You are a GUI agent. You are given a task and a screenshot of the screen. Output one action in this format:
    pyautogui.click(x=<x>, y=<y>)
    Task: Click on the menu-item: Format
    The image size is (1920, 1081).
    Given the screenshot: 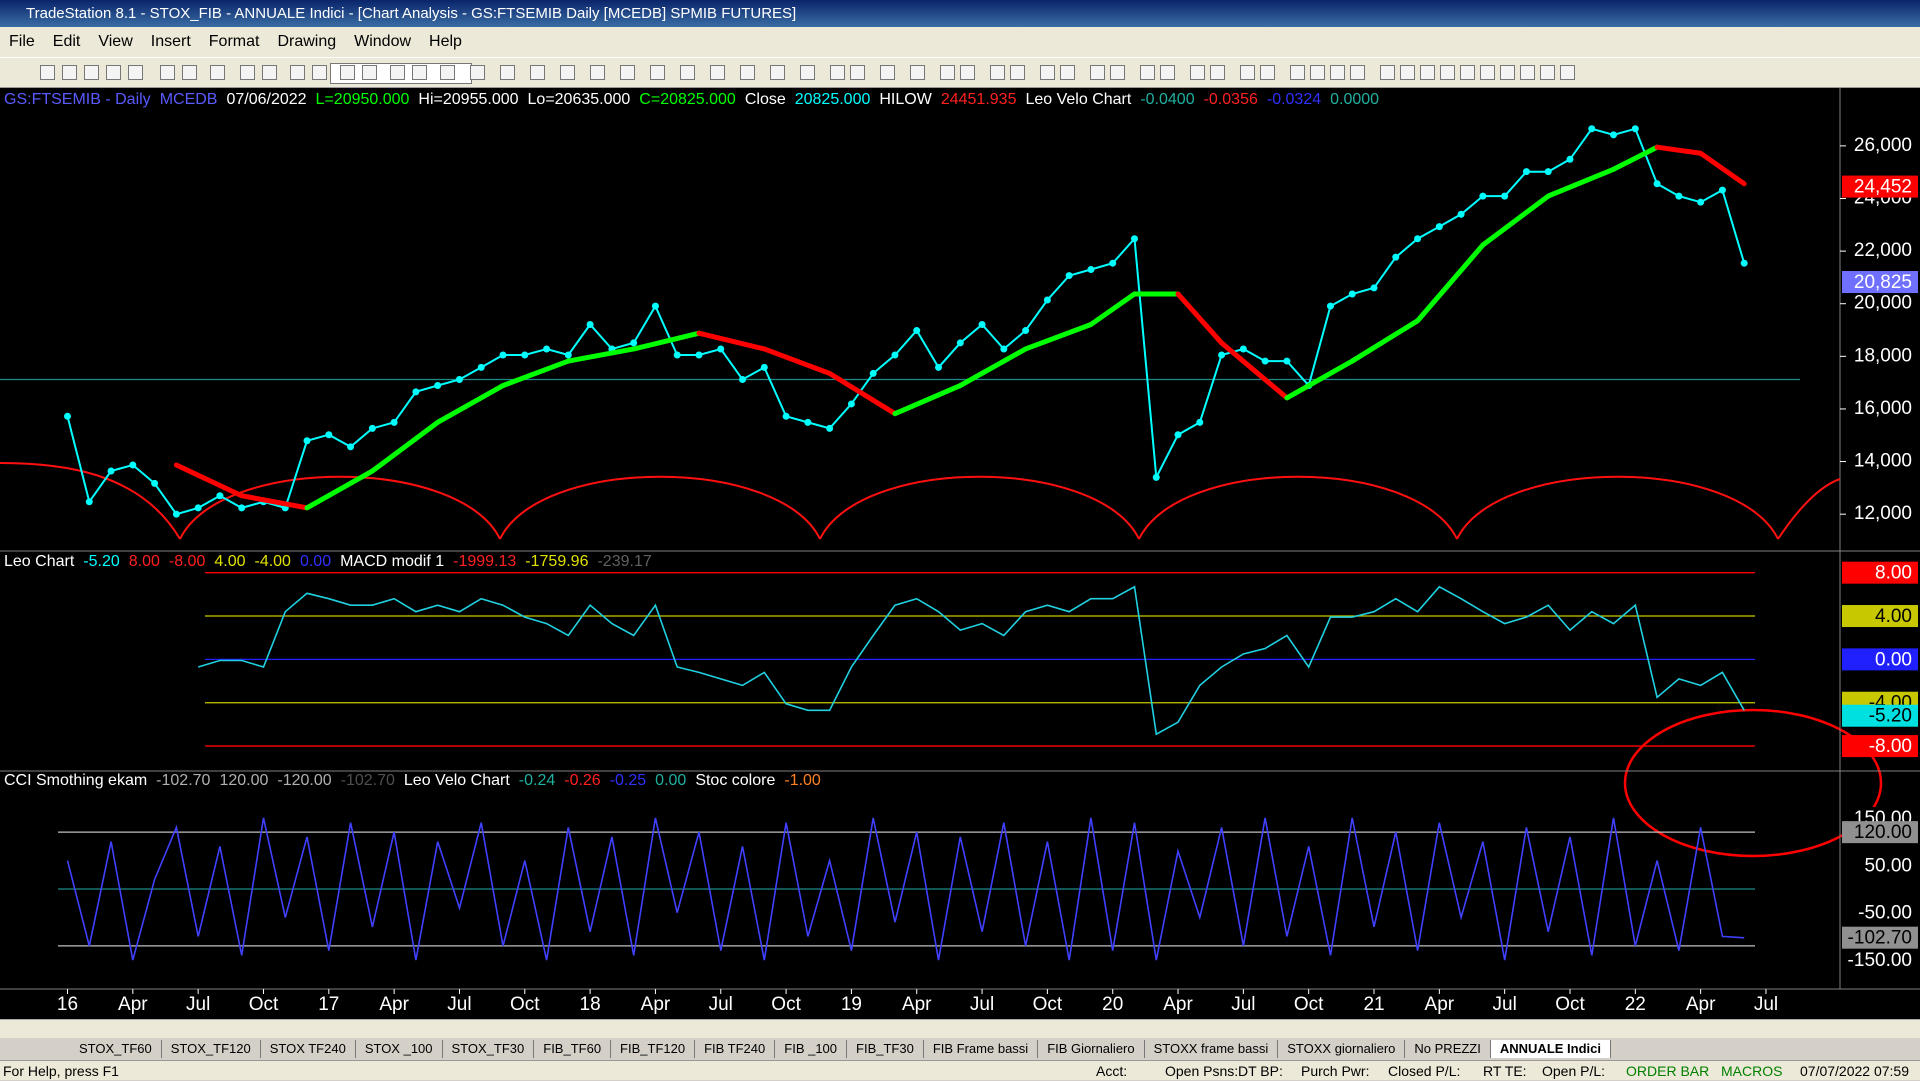 What is the action you would take?
    pyautogui.click(x=234, y=41)
    